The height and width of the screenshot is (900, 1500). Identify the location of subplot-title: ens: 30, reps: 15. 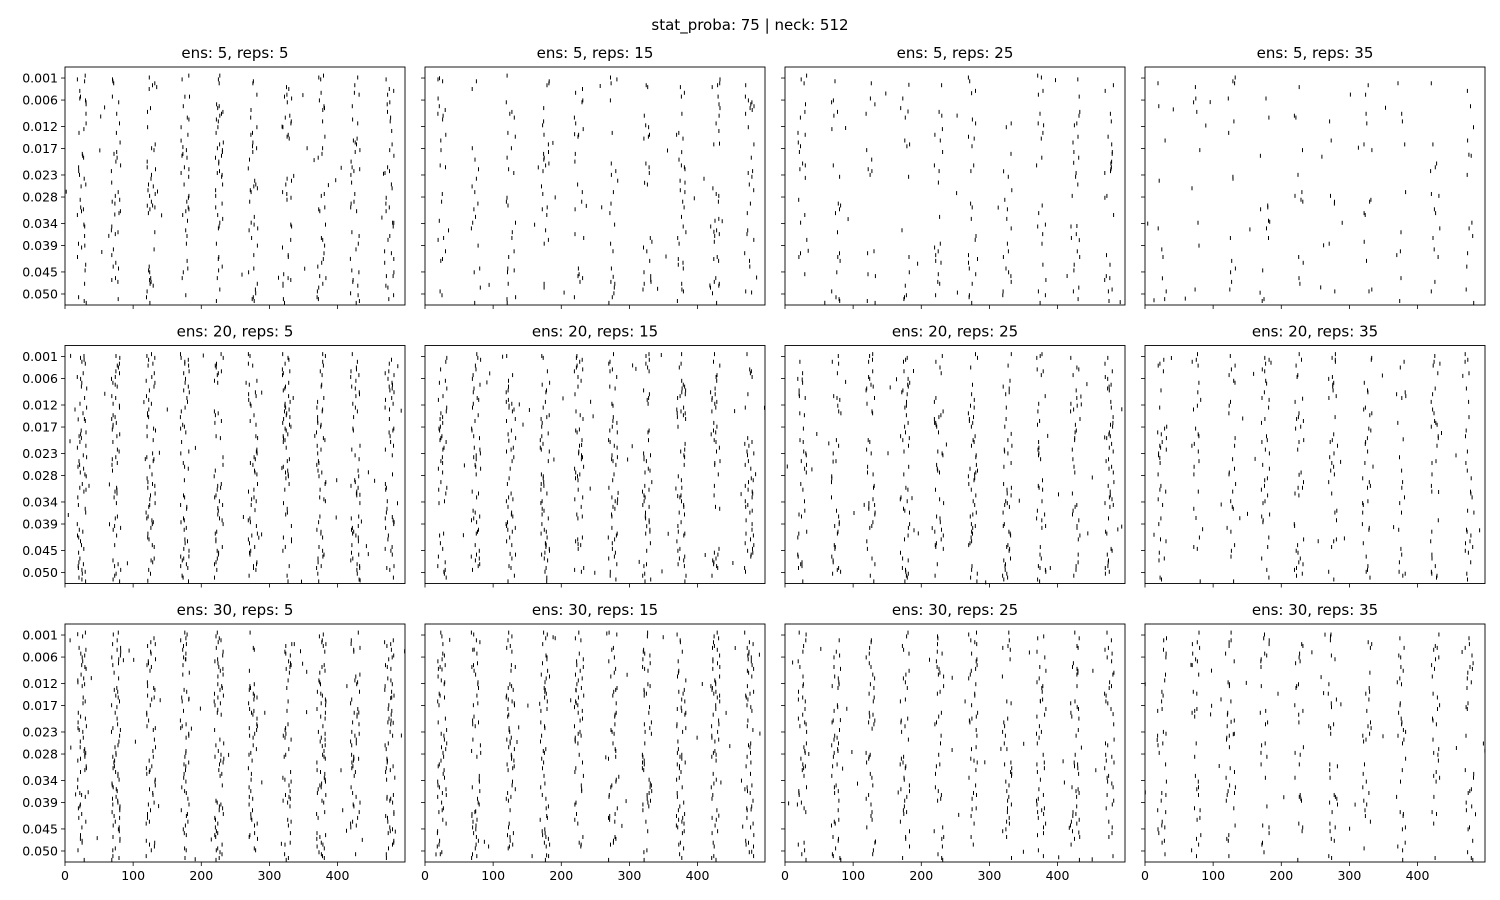
(595, 610).